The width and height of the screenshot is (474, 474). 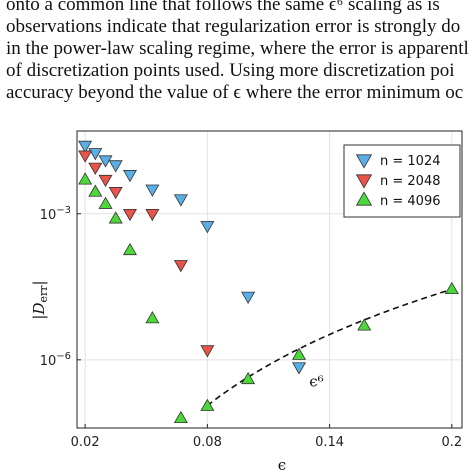 What do you see at coordinates (410, 161) in the screenshot?
I see `legend-label: n = 1024` at bounding box center [410, 161].